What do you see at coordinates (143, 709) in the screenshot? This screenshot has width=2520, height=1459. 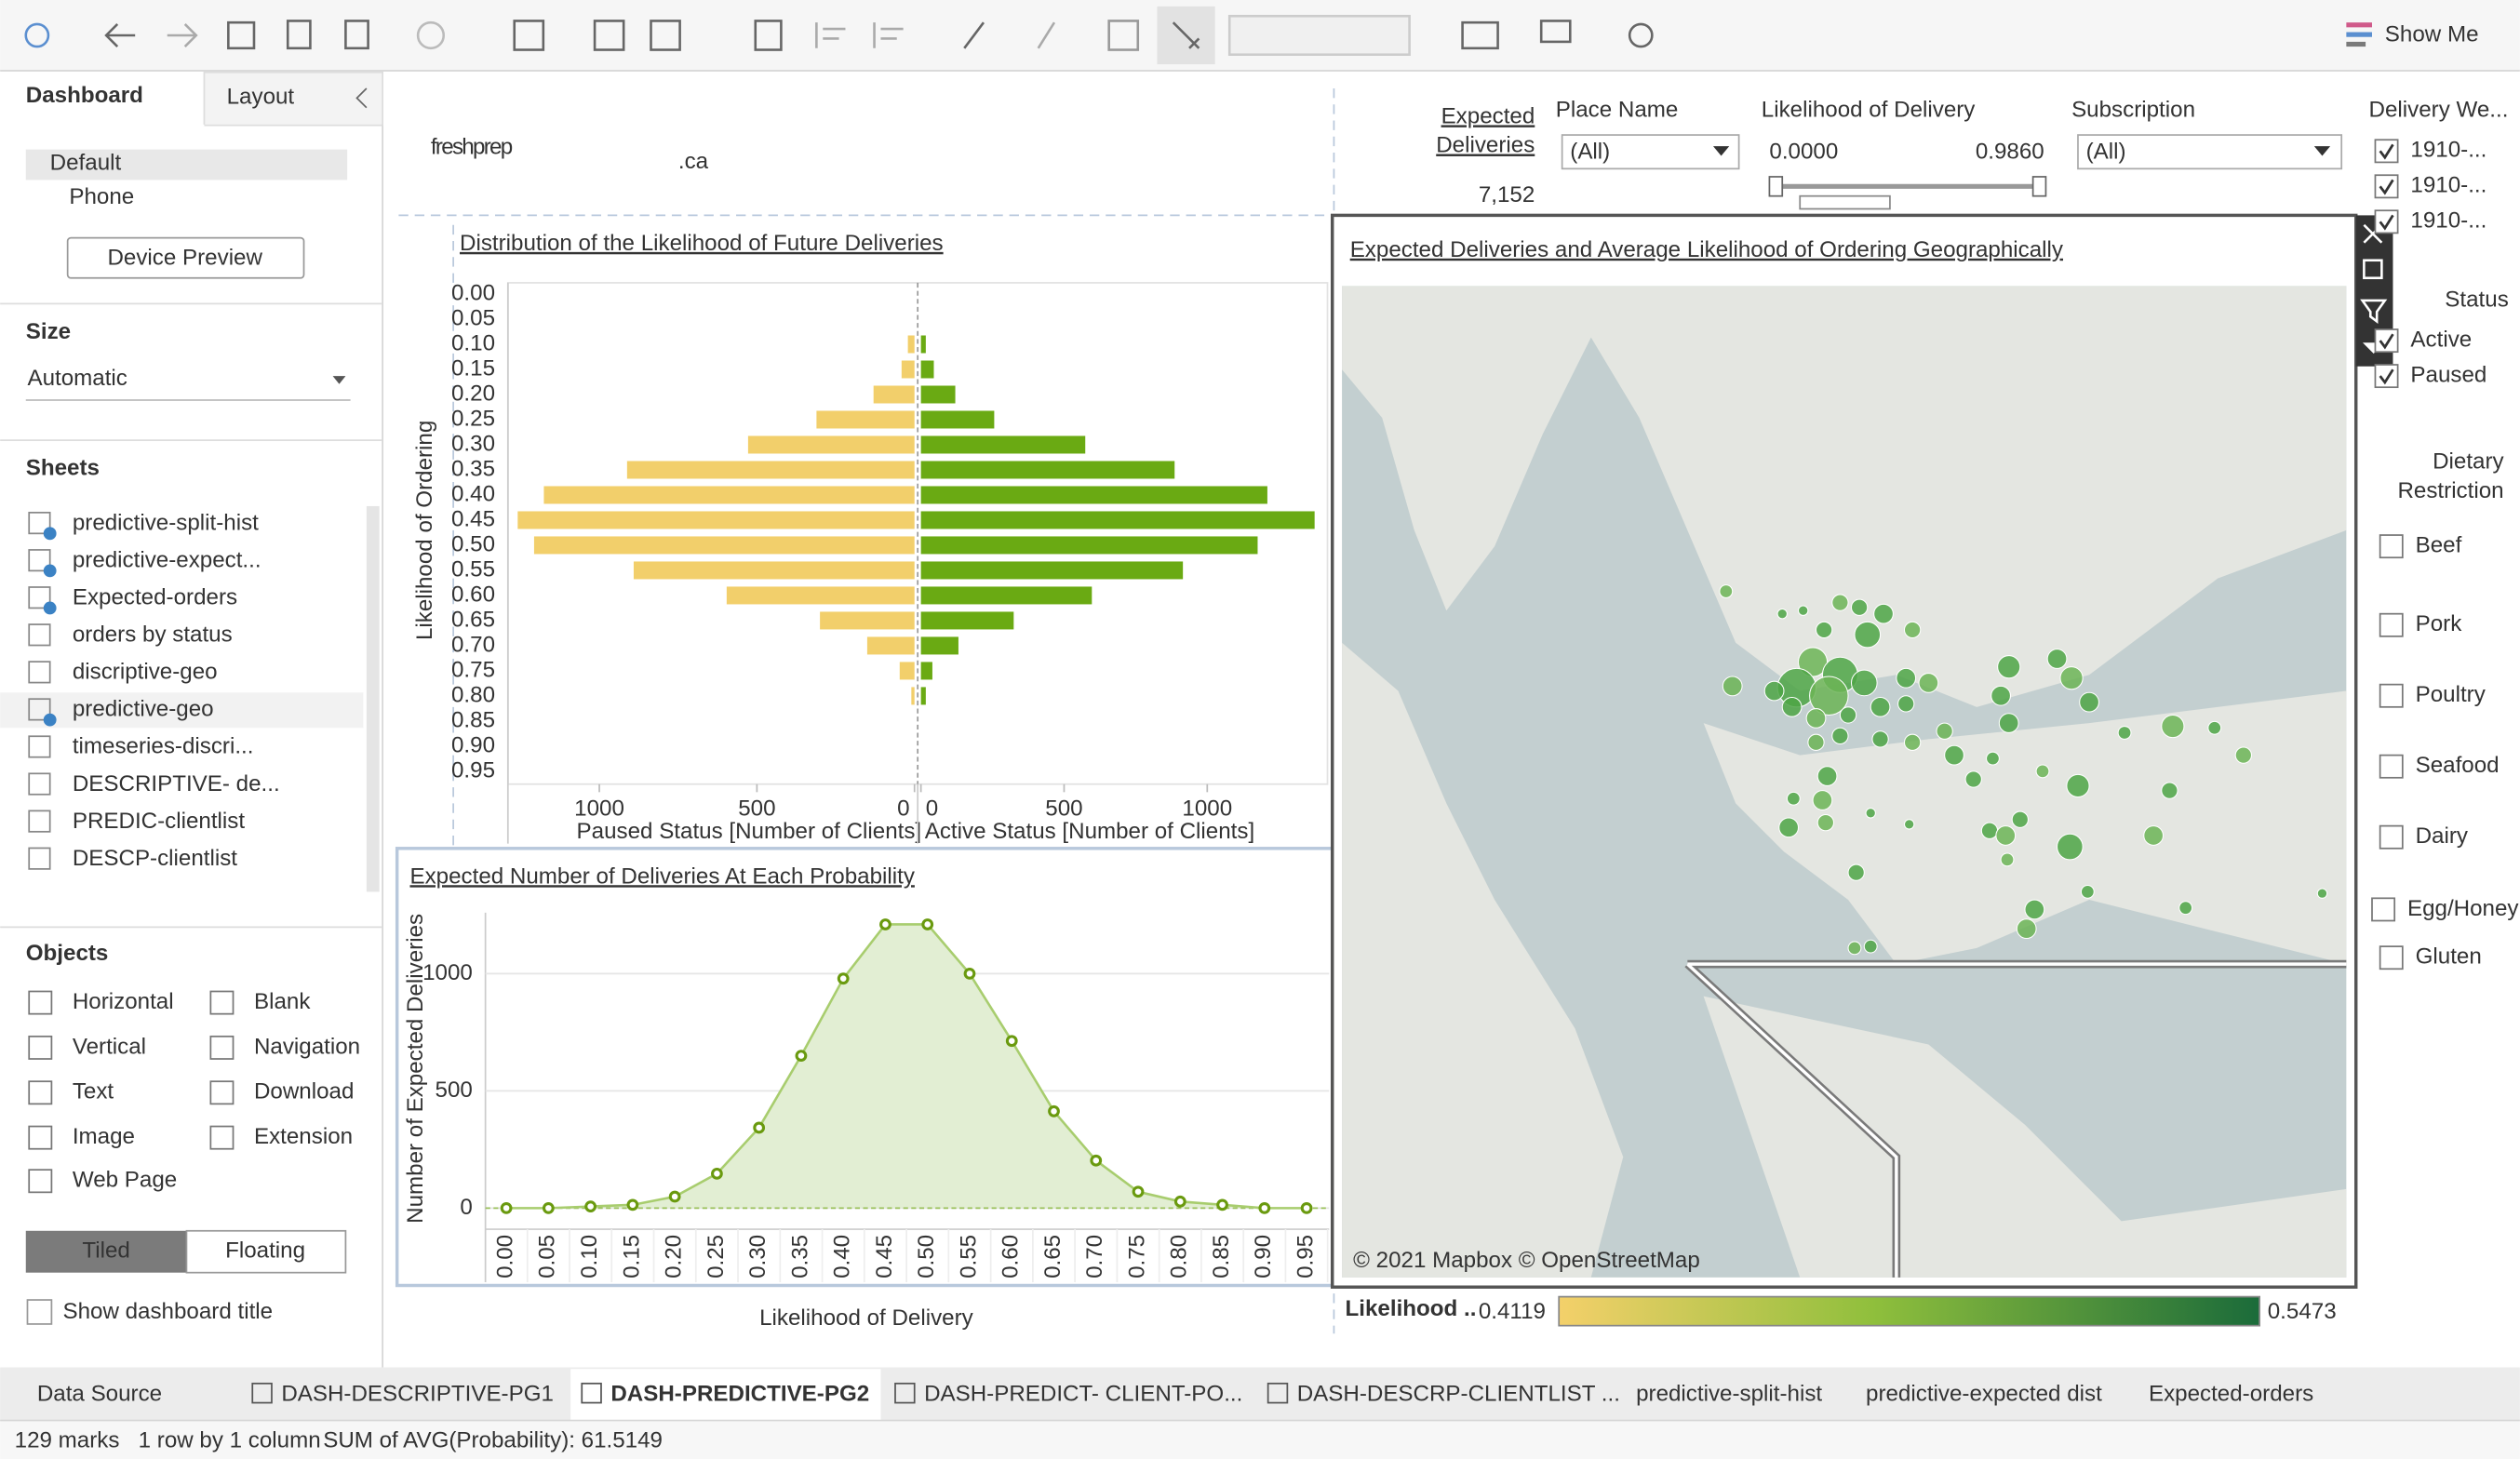 I see `sheet-item: predictive-geo` at bounding box center [143, 709].